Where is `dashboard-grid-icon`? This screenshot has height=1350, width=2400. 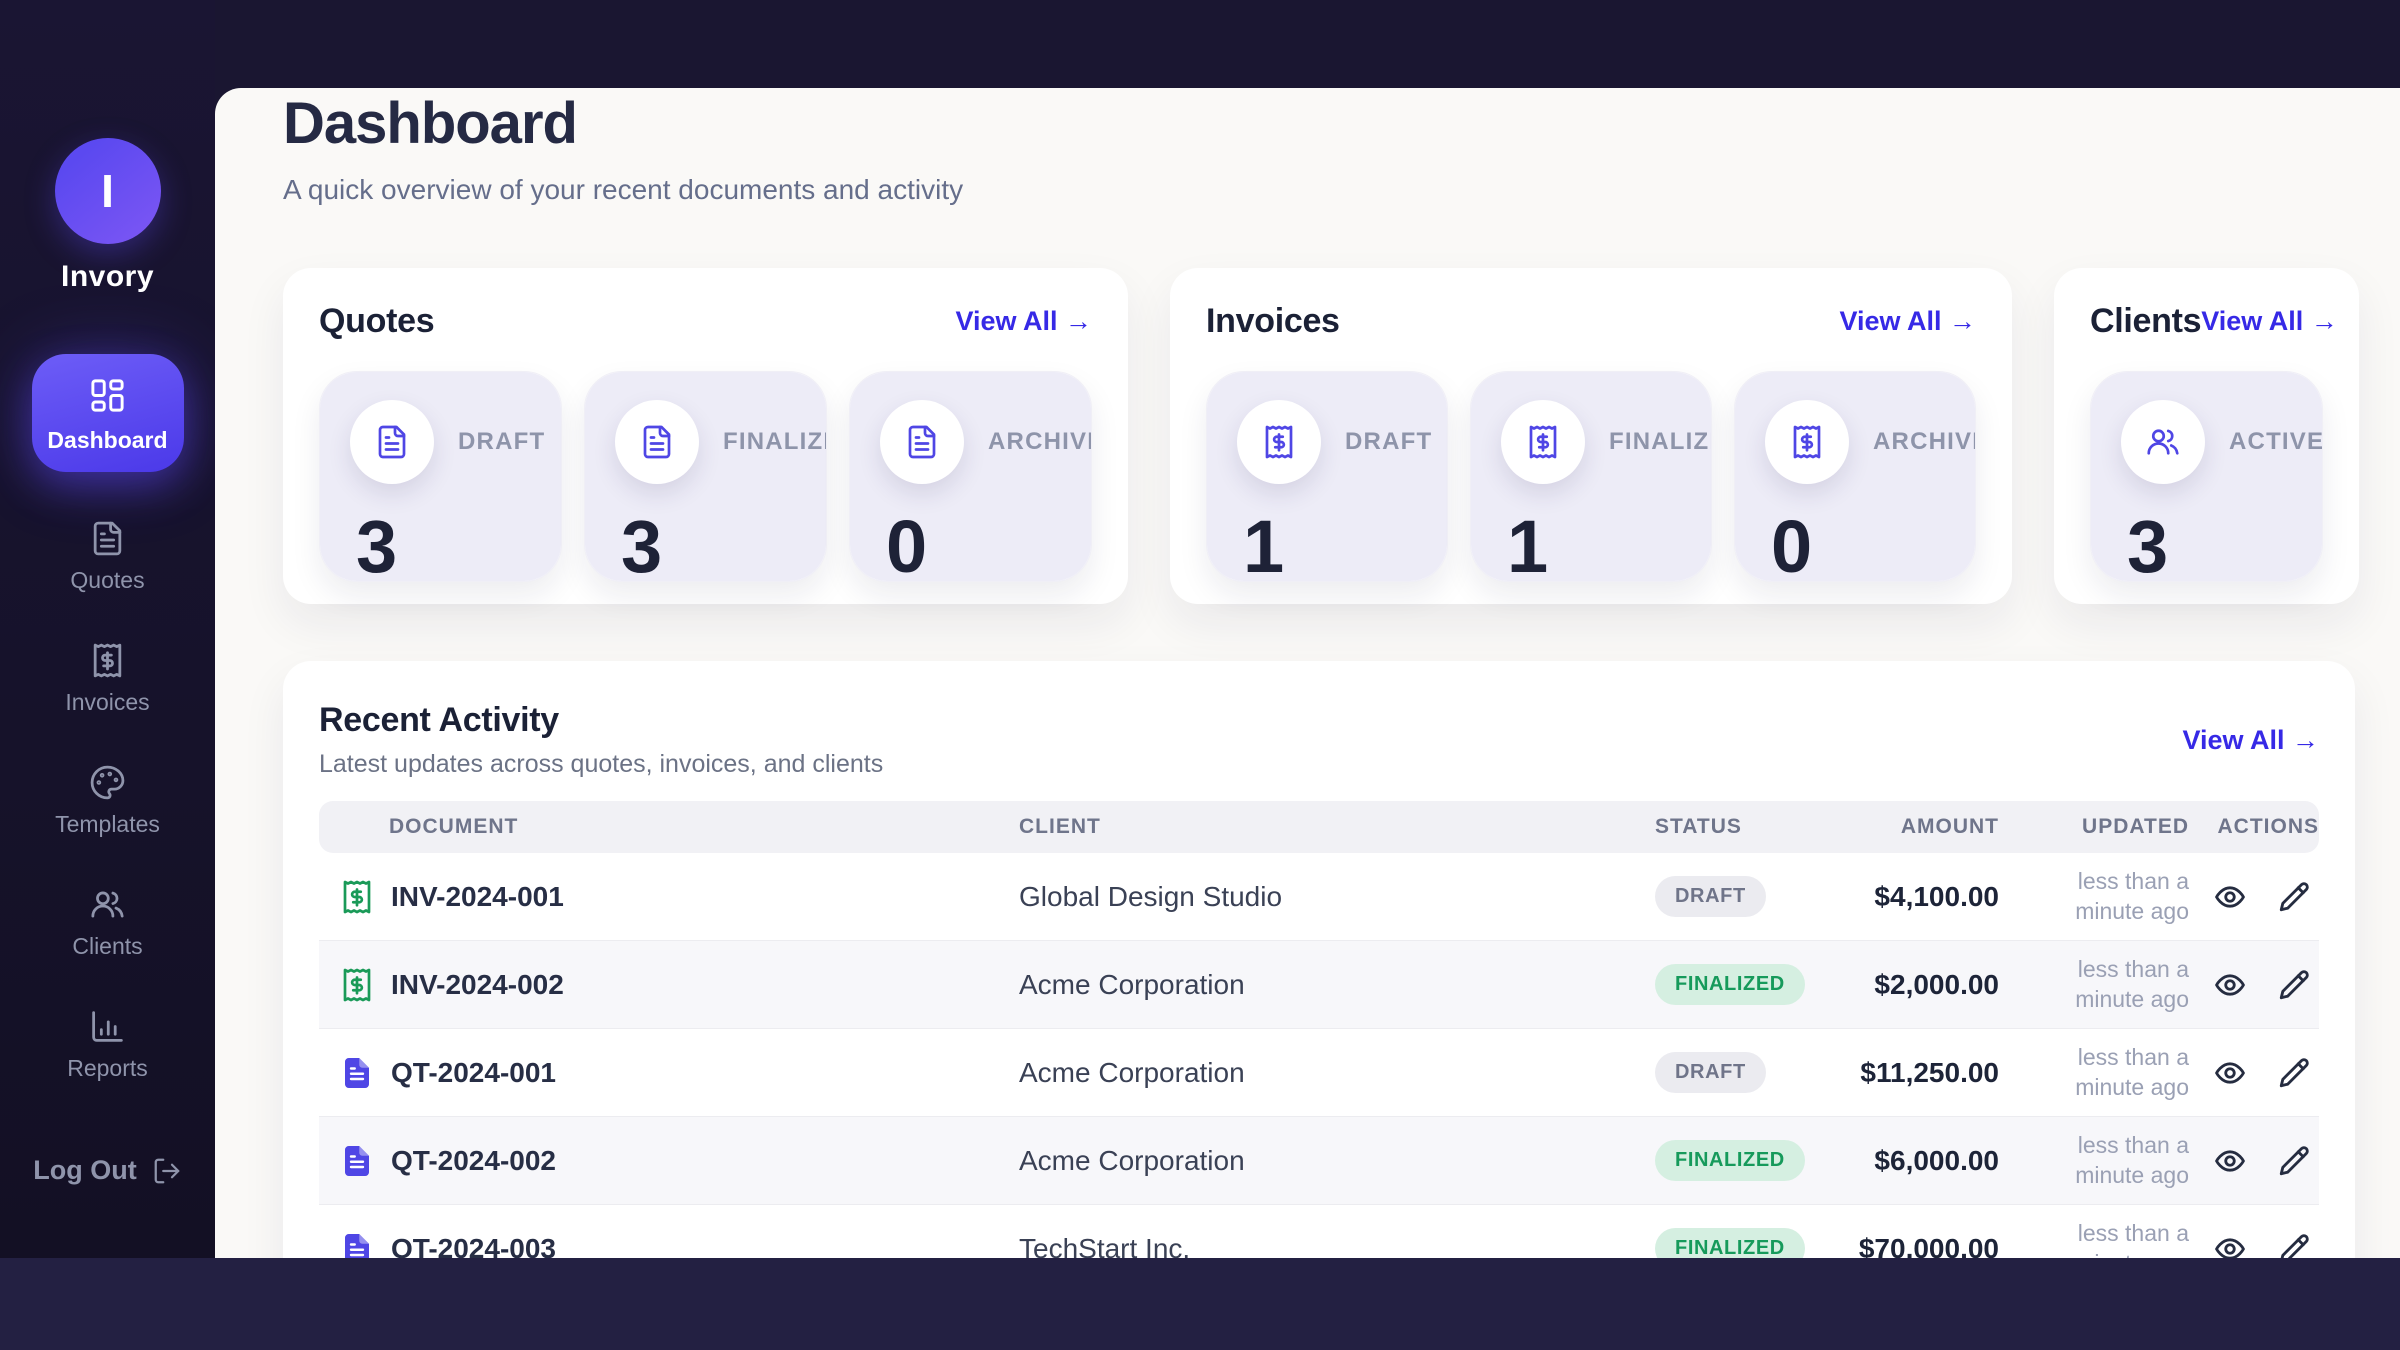 dashboard-grid-icon is located at coordinates (107, 395).